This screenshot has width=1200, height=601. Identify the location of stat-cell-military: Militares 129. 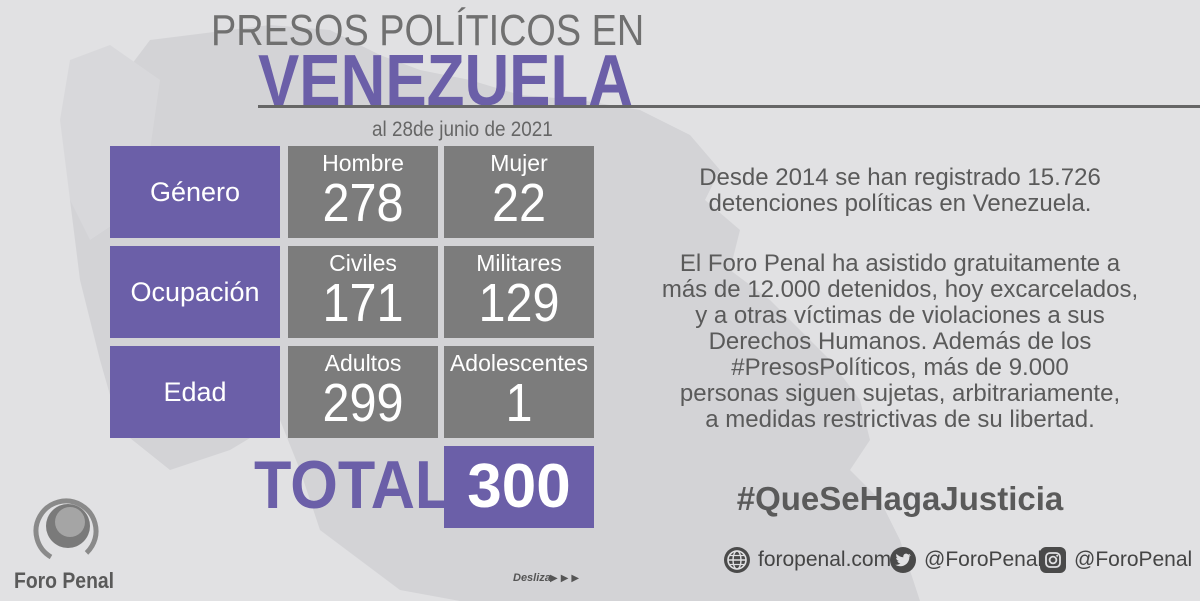
(519, 292).